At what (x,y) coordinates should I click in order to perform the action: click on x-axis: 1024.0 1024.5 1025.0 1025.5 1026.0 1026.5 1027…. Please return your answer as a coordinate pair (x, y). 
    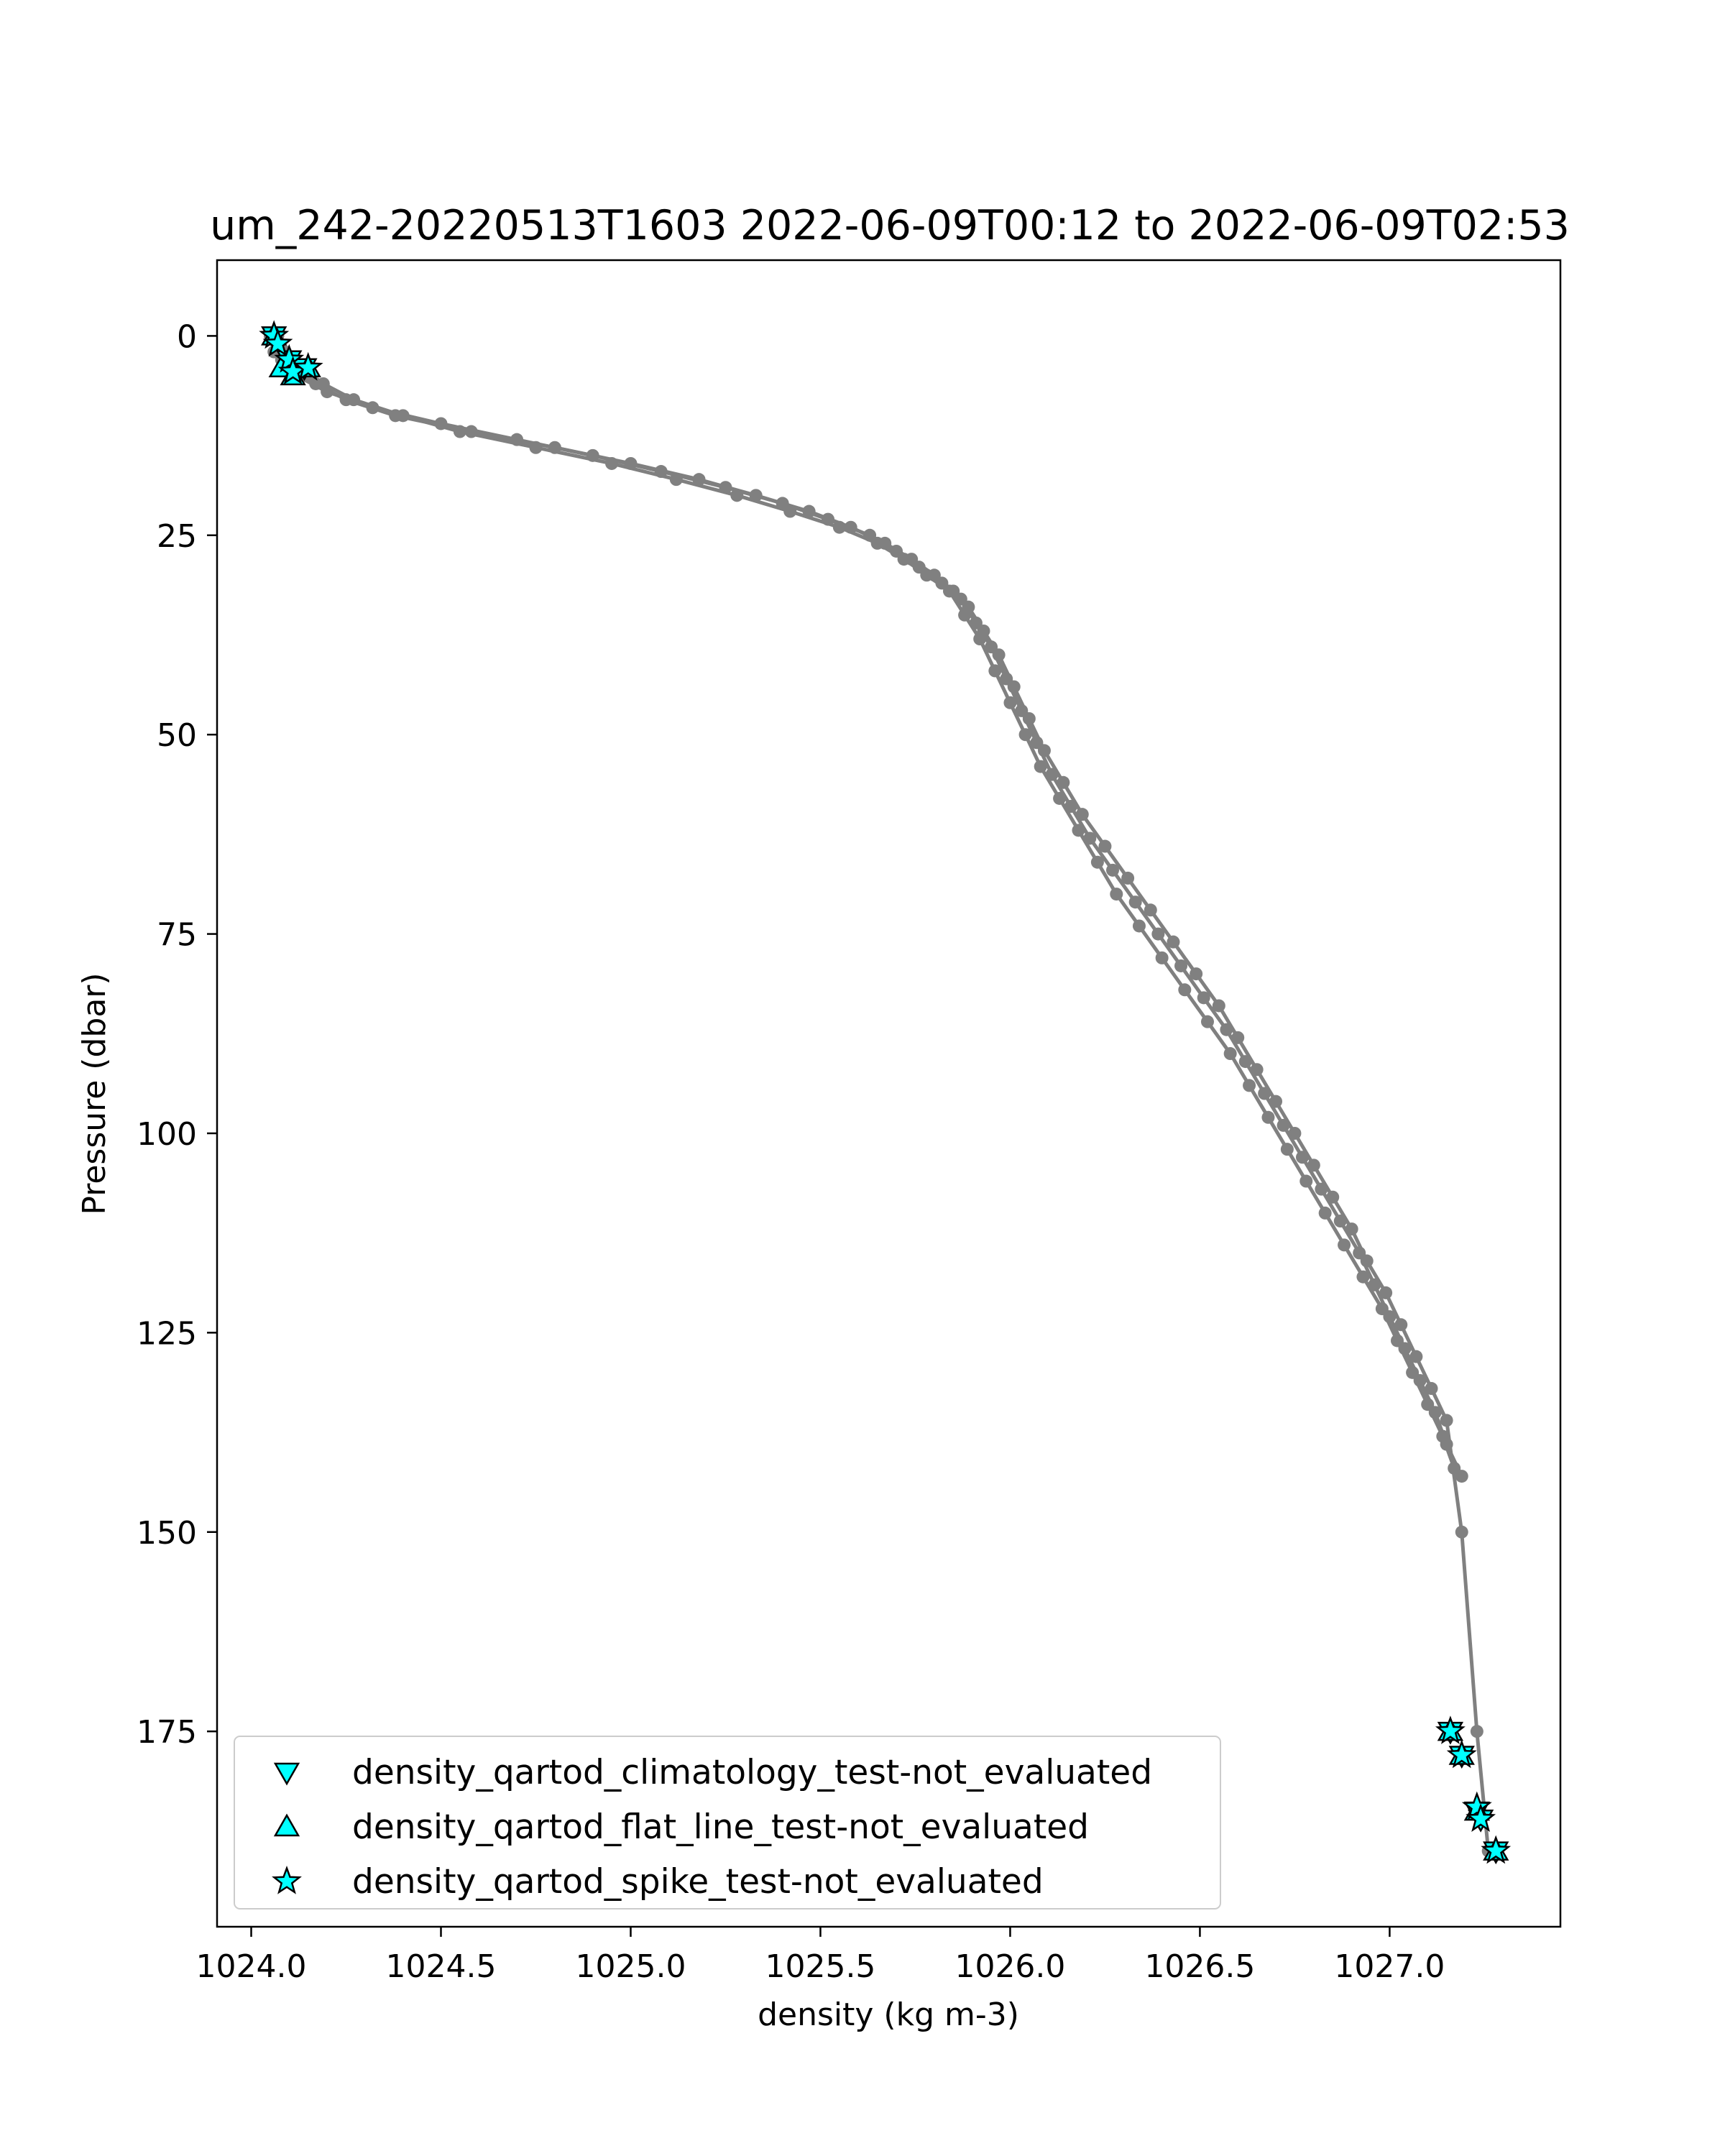
    Looking at the image, I should click on (820, 1956).